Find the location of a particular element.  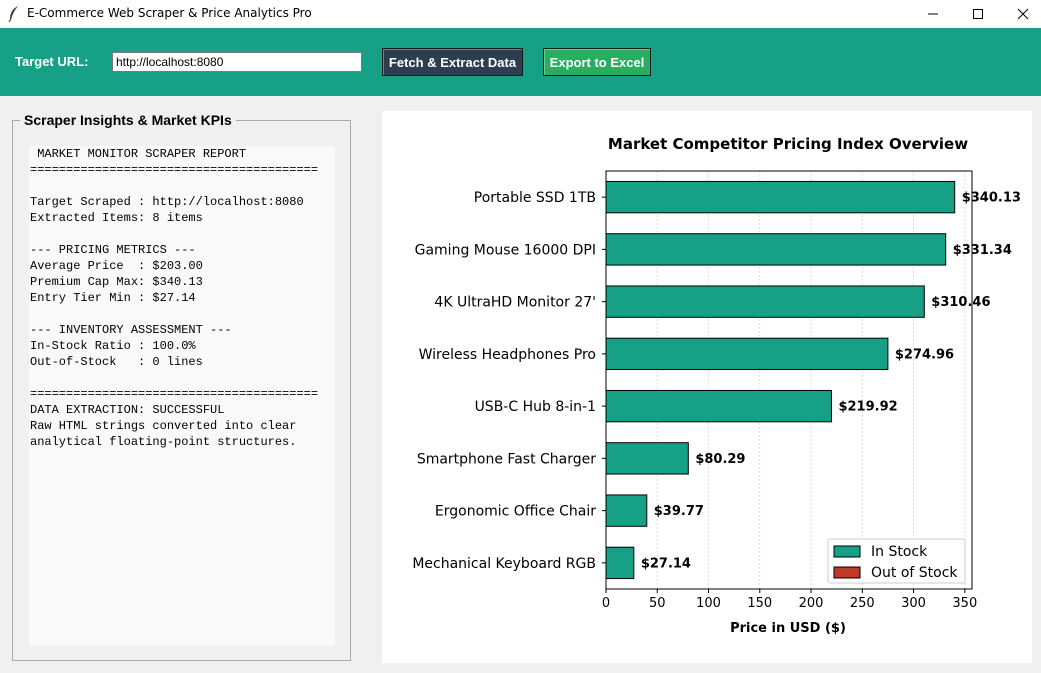

report-line: Extracted Items: 8 items is located at coordinates (116, 218).